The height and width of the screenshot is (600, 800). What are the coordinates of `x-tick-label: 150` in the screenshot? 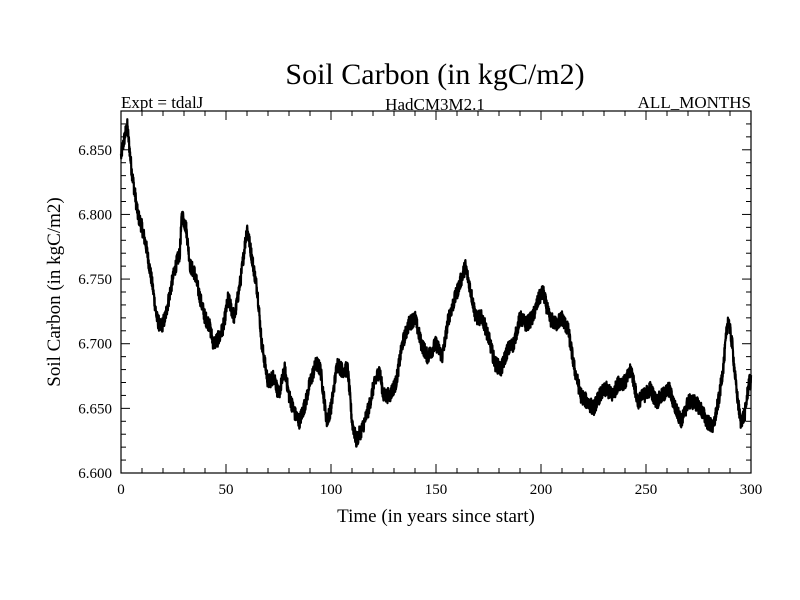 It's located at (436, 490).